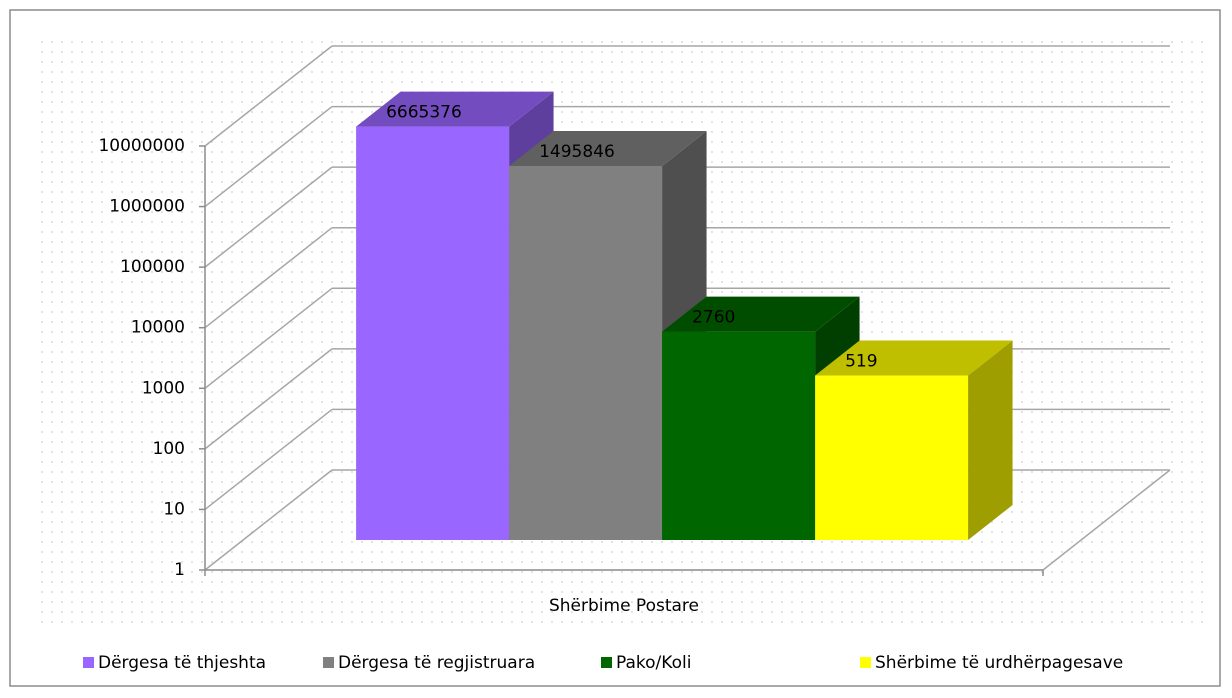 The image size is (1232, 698). Describe the element at coordinates (990, 440) in the screenshot. I see `bar-side` at that location.